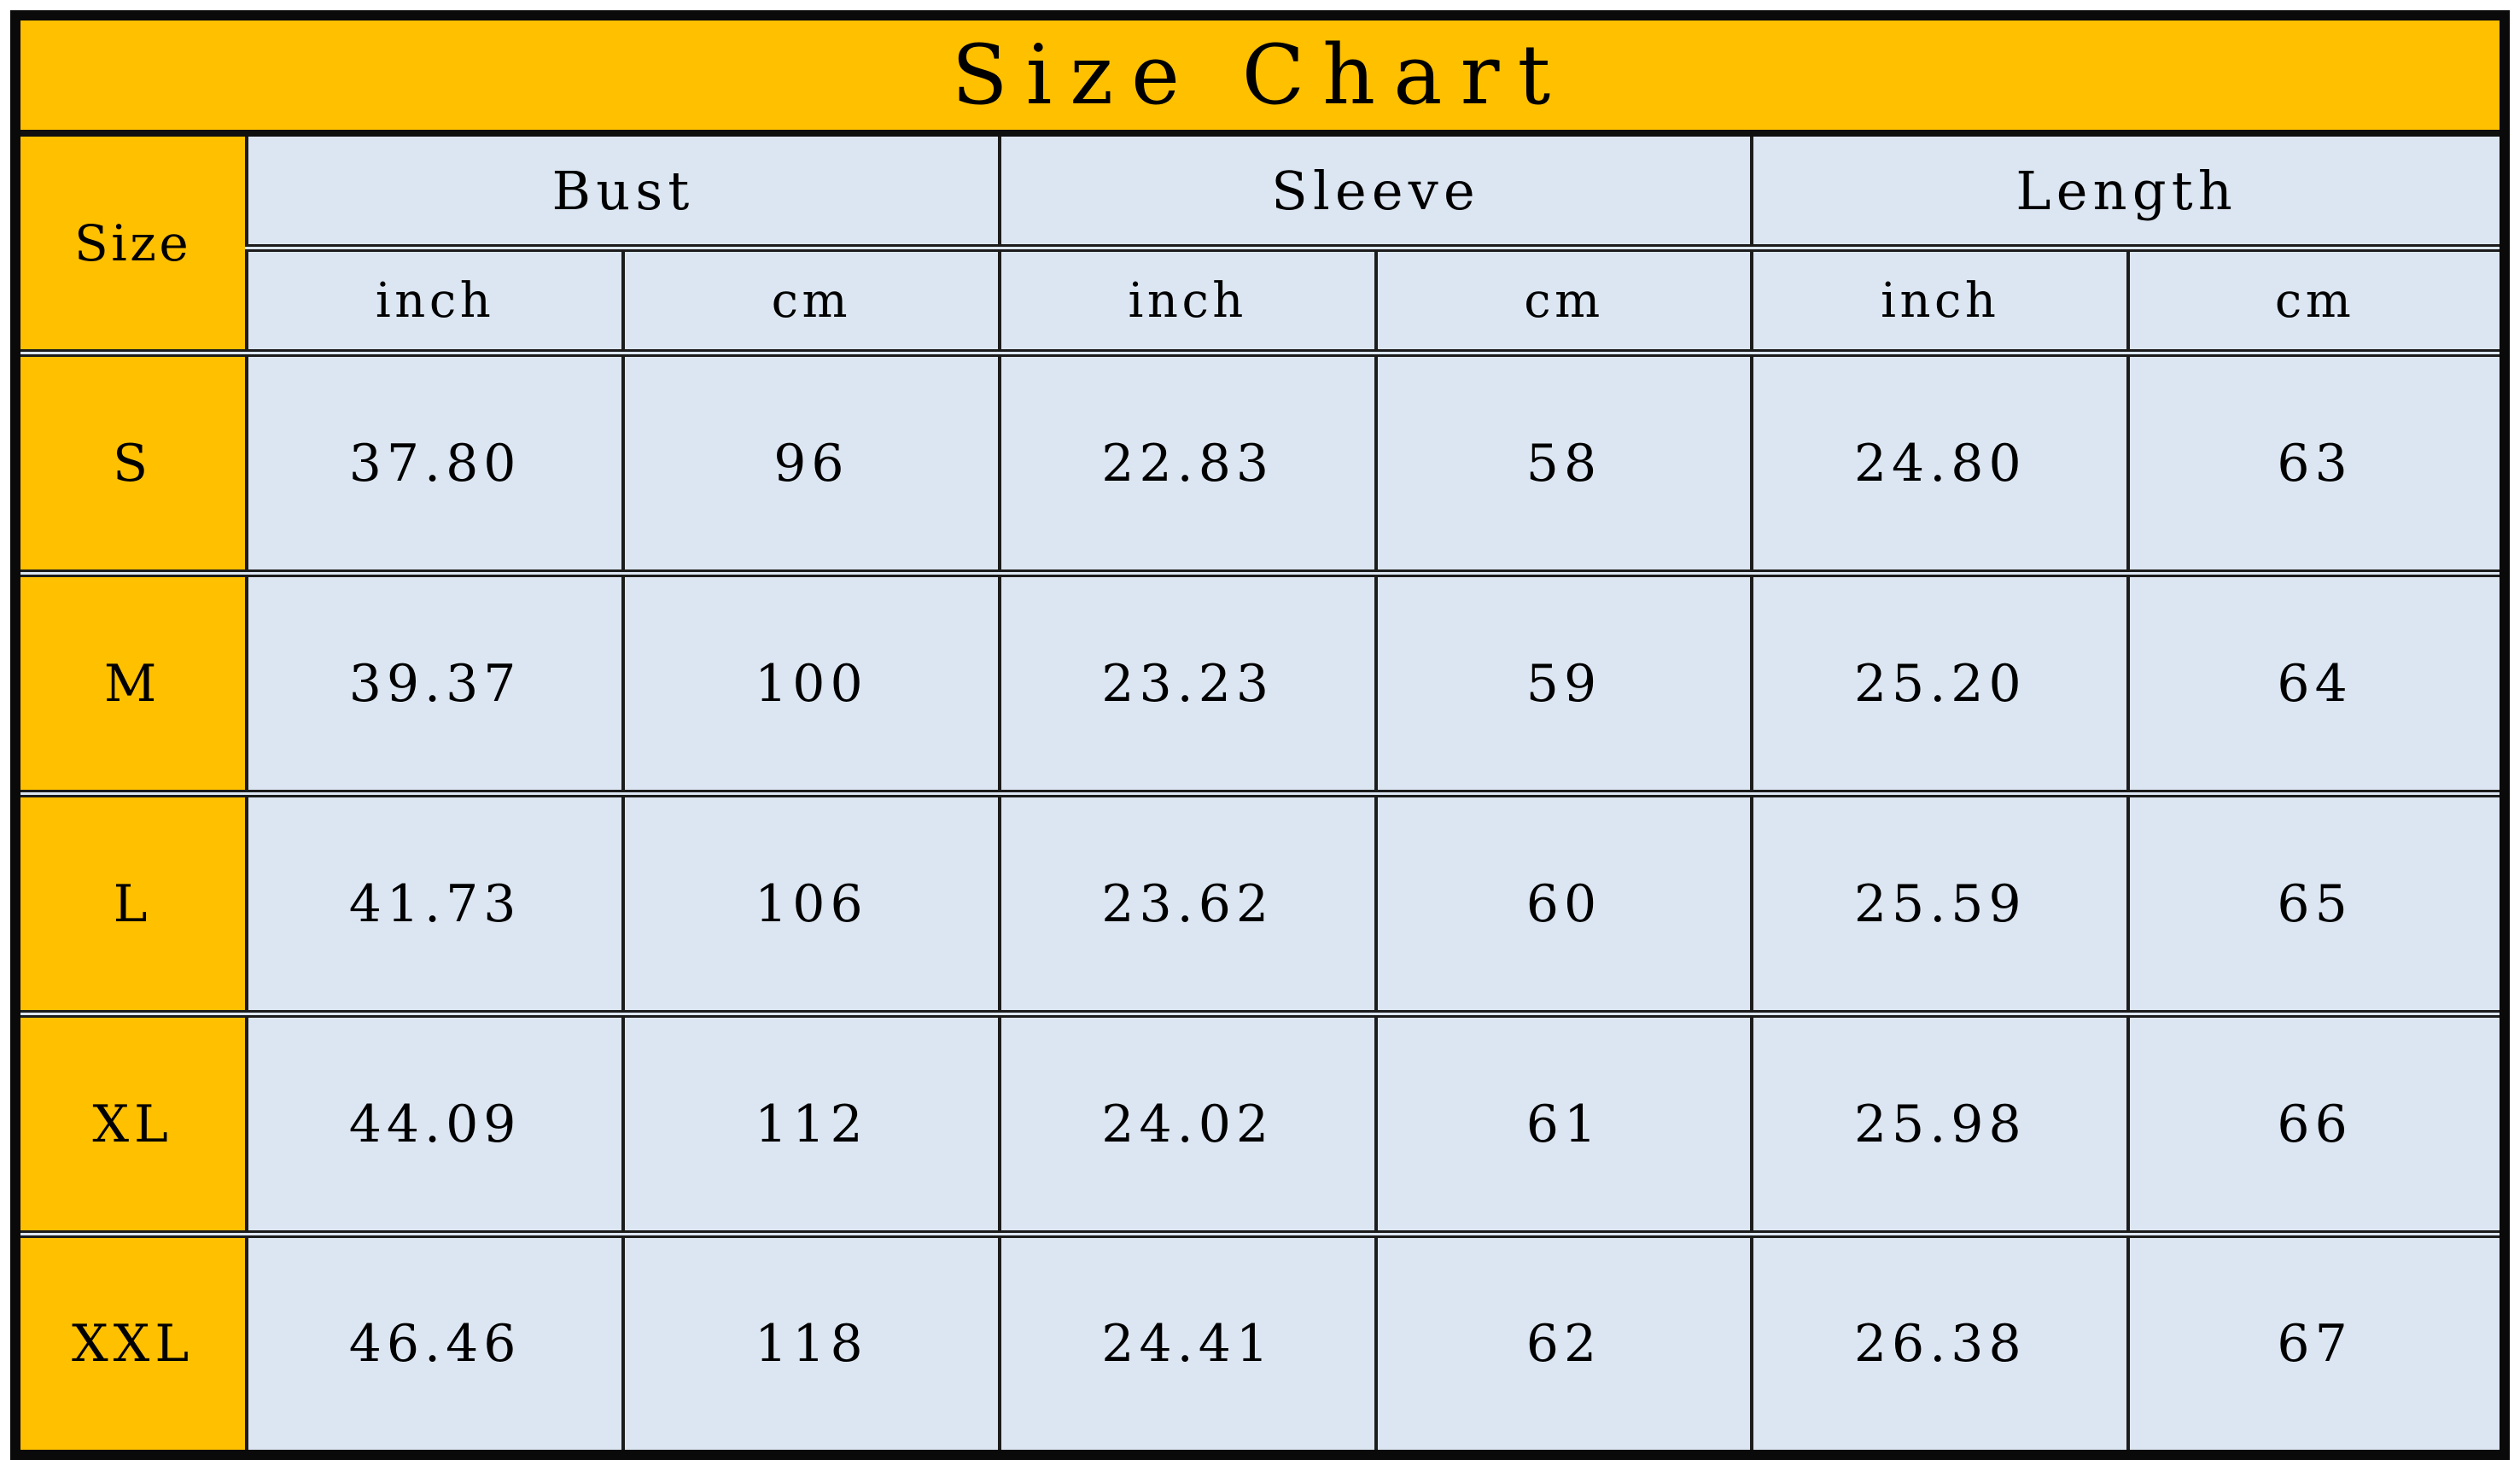  I want to click on title-row: Size Chart, so click(1260, 75).